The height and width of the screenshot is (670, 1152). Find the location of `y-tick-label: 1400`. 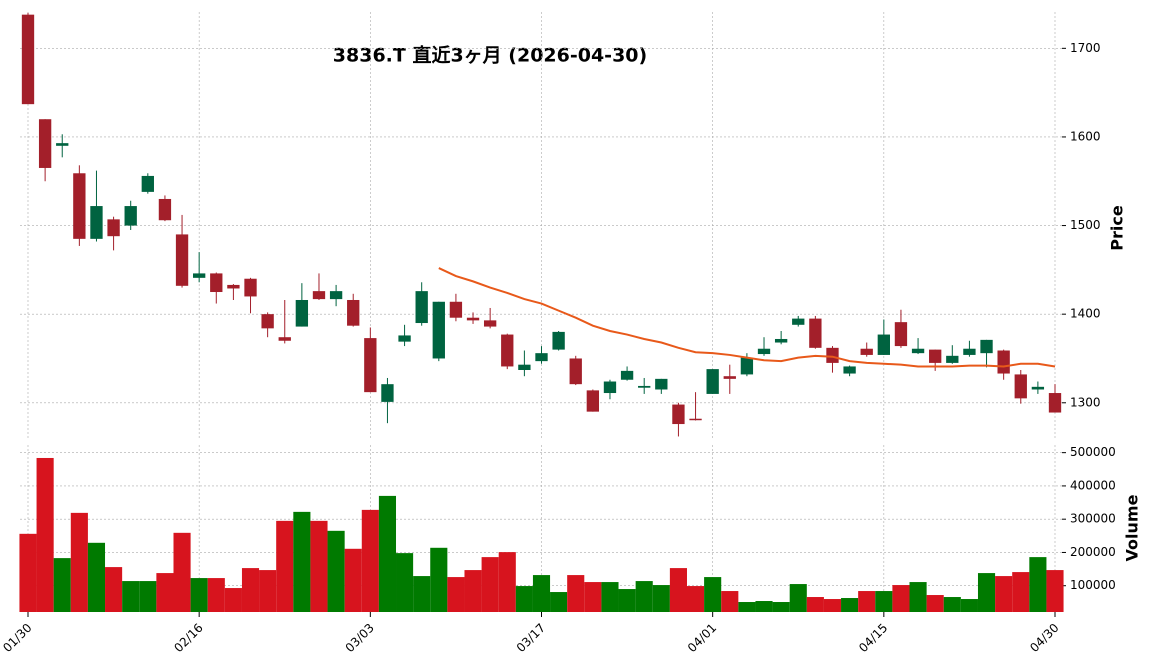

y-tick-label: 1400 is located at coordinates (1085, 314).